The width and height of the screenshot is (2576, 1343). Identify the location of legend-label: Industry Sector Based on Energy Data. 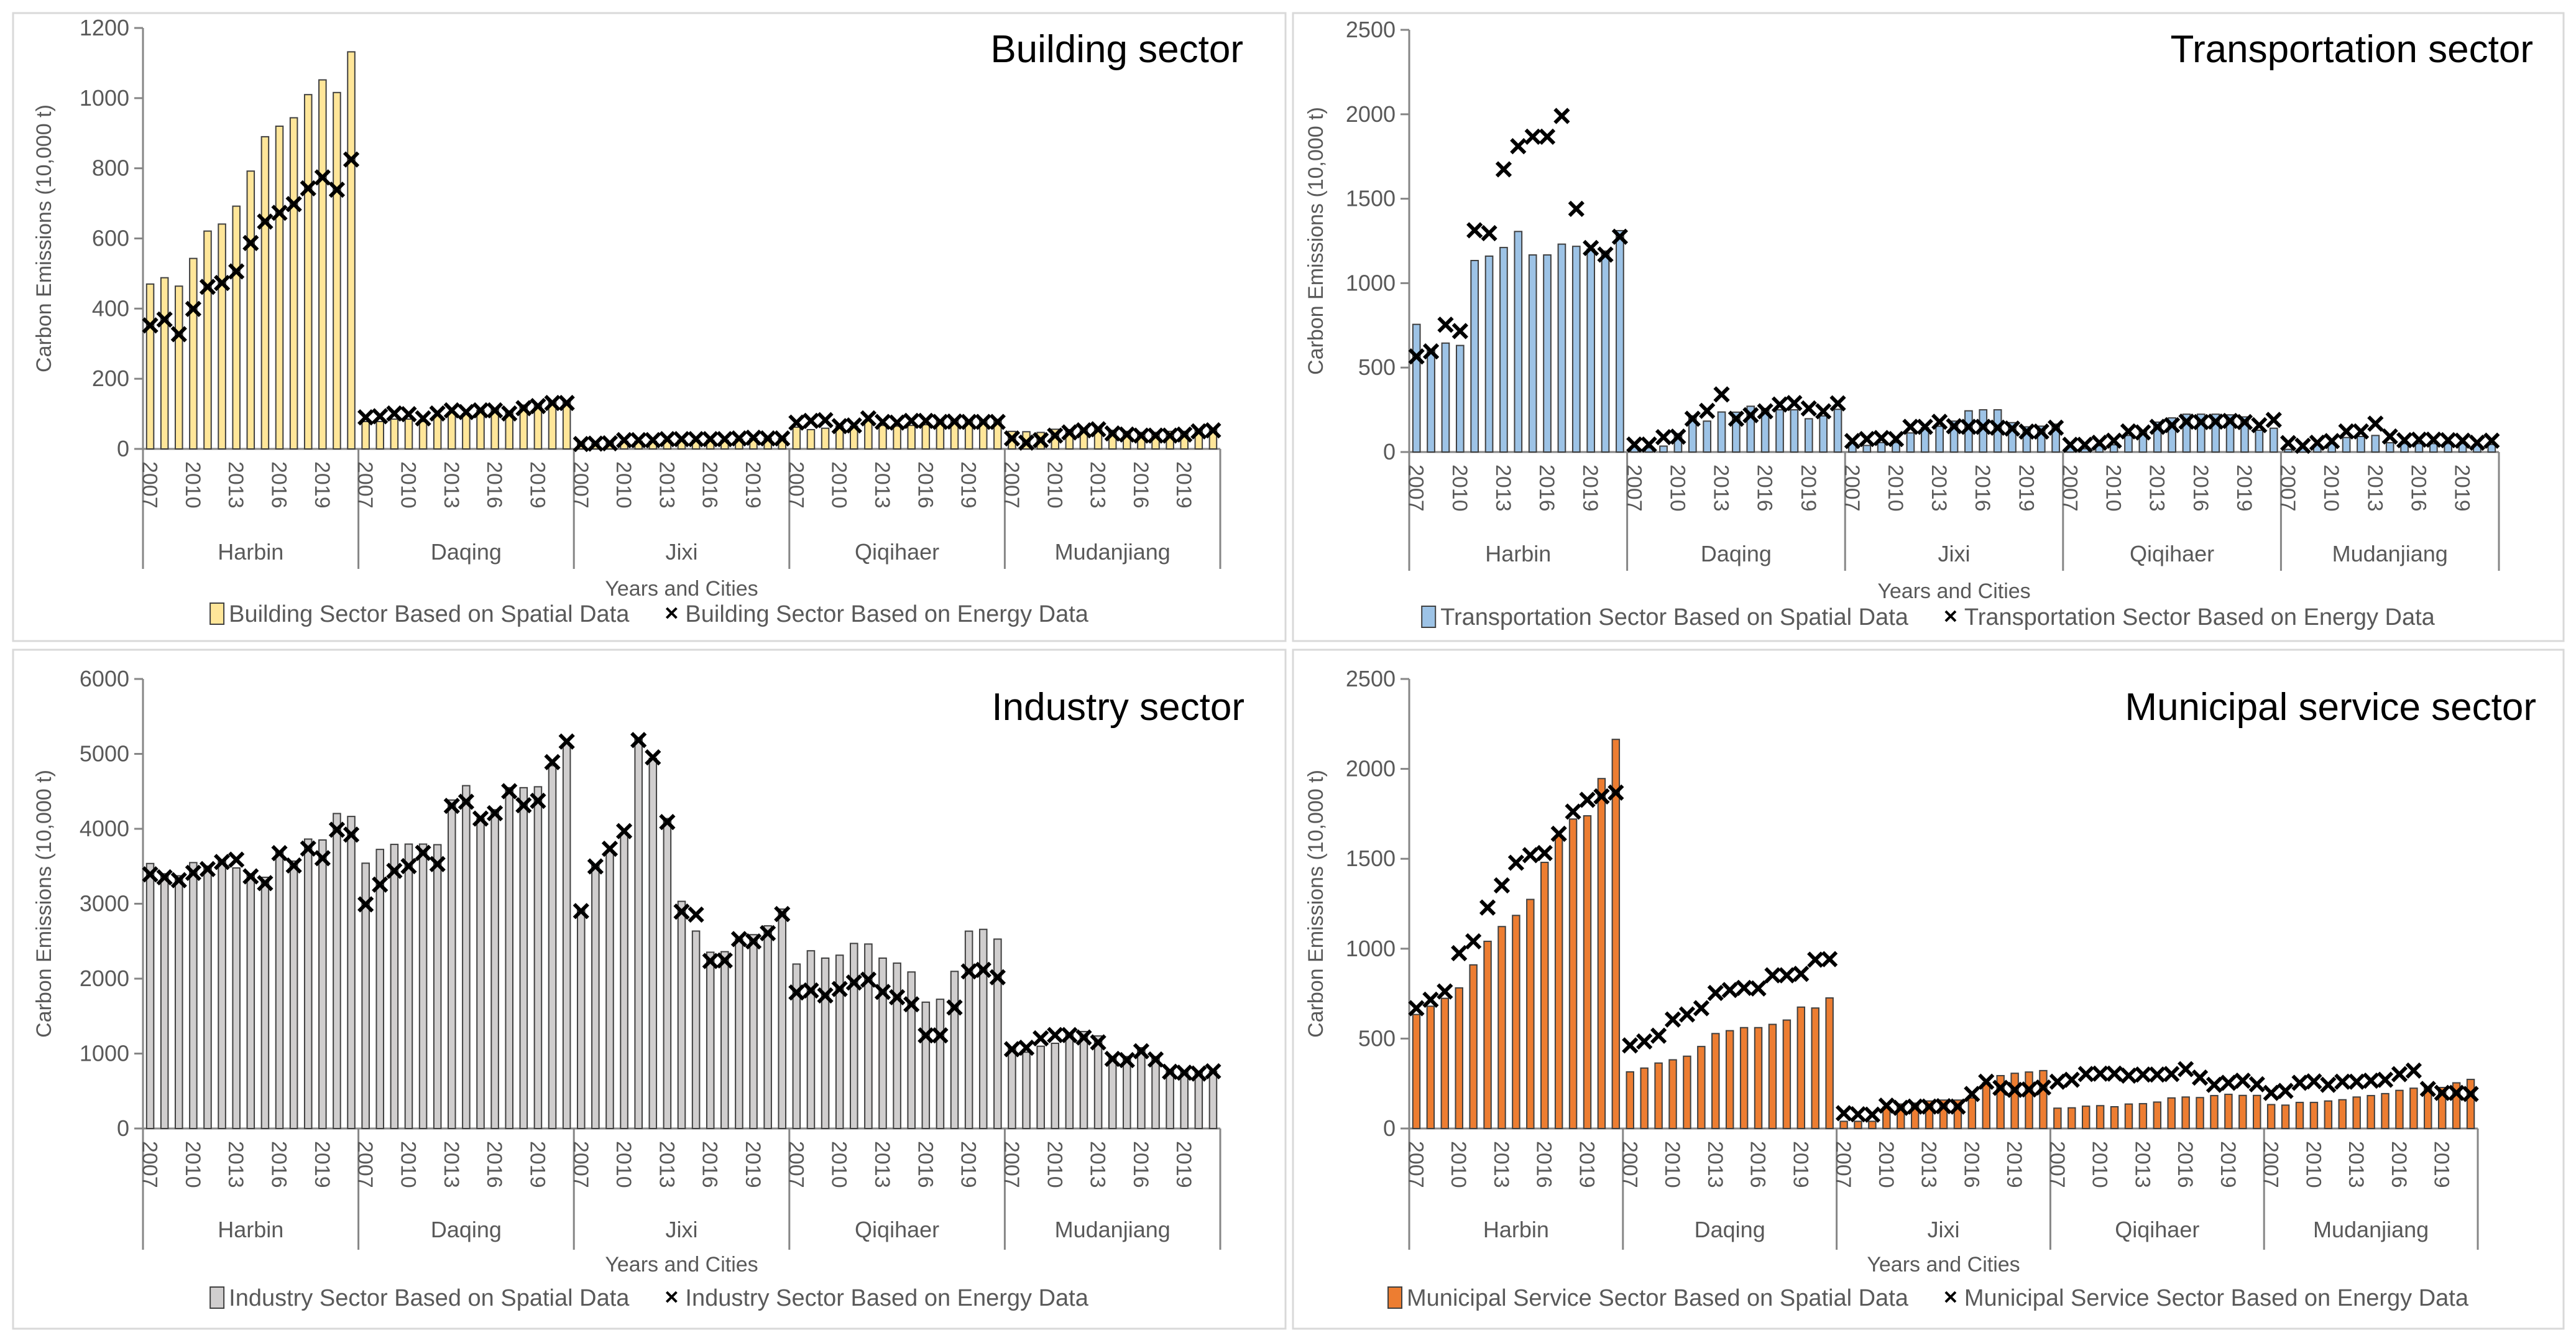
(886, 1298).